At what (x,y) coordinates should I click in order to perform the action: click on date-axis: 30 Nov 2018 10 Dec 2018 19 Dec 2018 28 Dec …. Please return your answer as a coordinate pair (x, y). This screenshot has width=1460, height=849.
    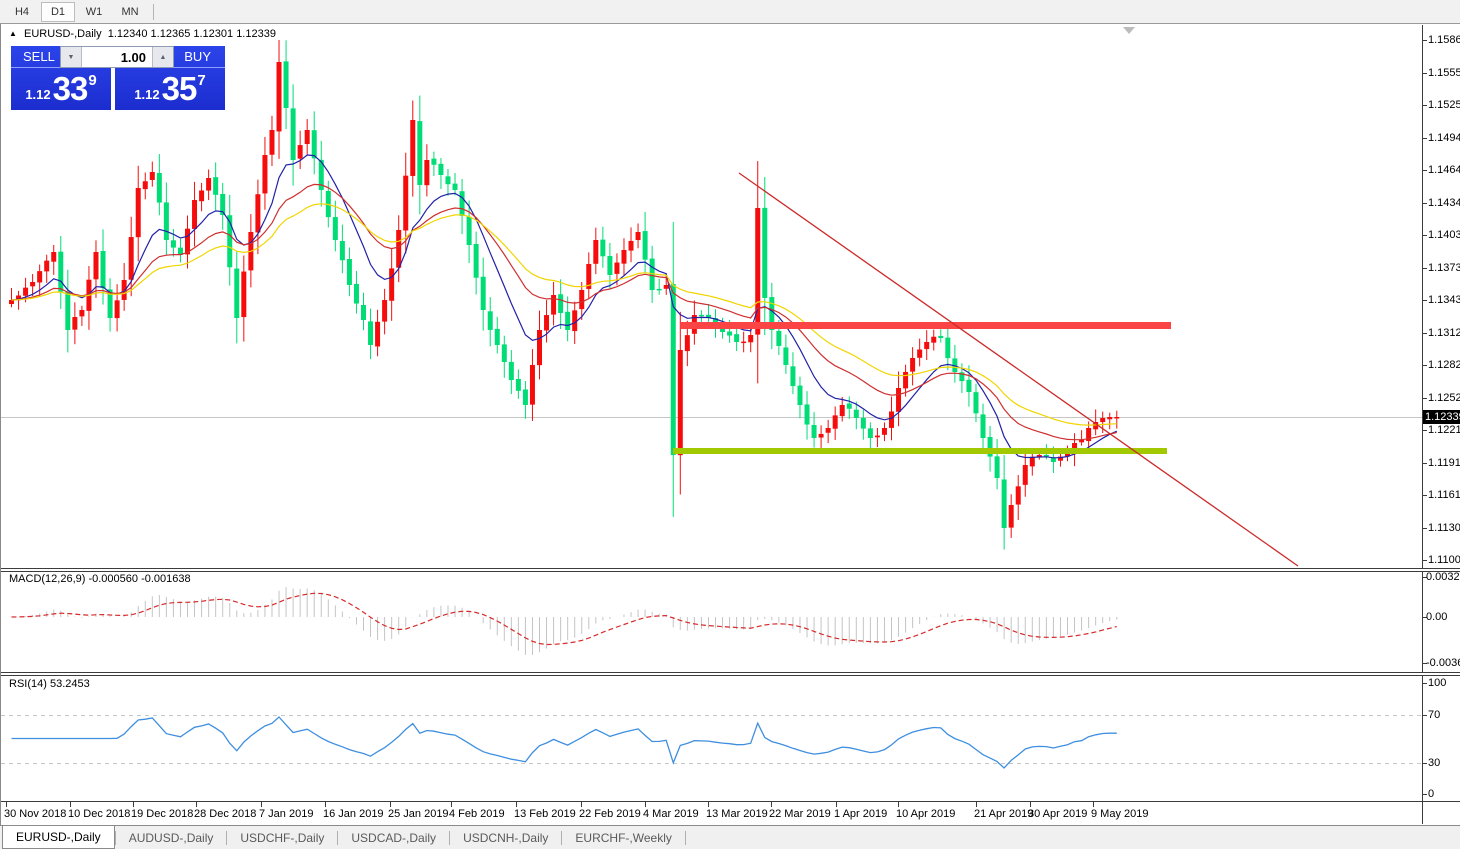
    Looking at the image, I should click on (711, 813).